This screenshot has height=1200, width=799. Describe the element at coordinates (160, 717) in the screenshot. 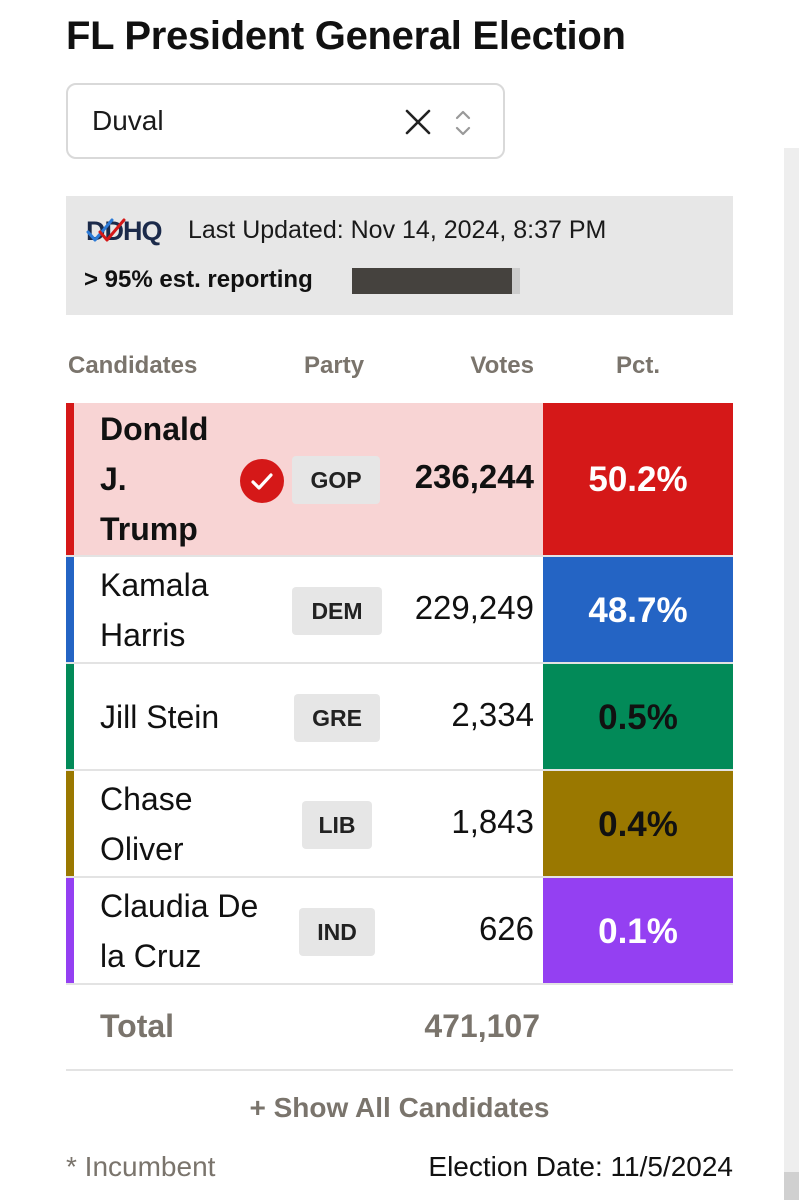

I see `candidate-name: Jill Stein` at that location.